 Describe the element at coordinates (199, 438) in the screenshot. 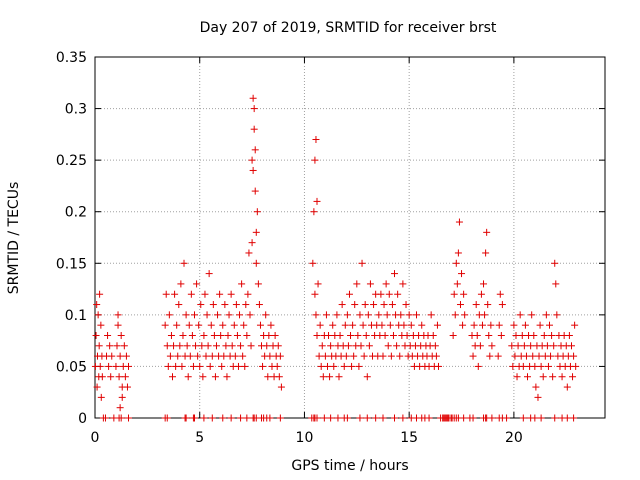

I see `x-tick-label: 5` at that location.